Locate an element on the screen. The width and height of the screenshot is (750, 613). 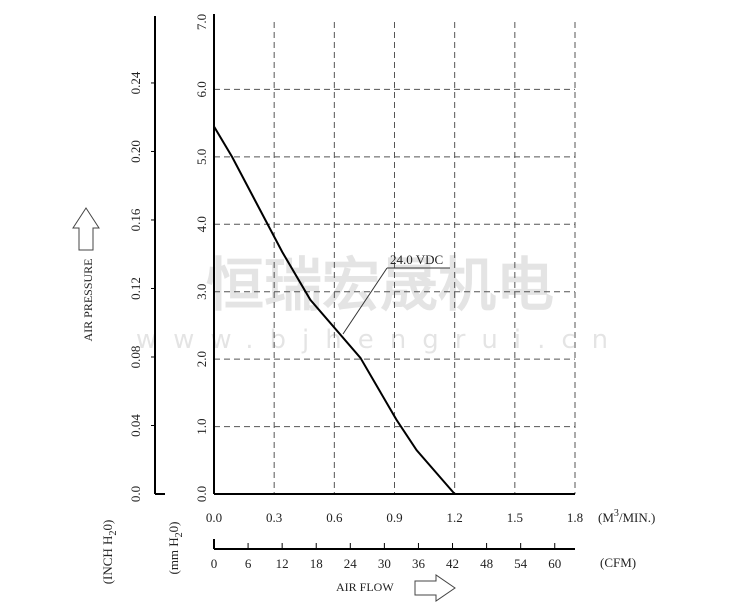
y2-tick-label: 0.04 is located at coordinates (135, 425).